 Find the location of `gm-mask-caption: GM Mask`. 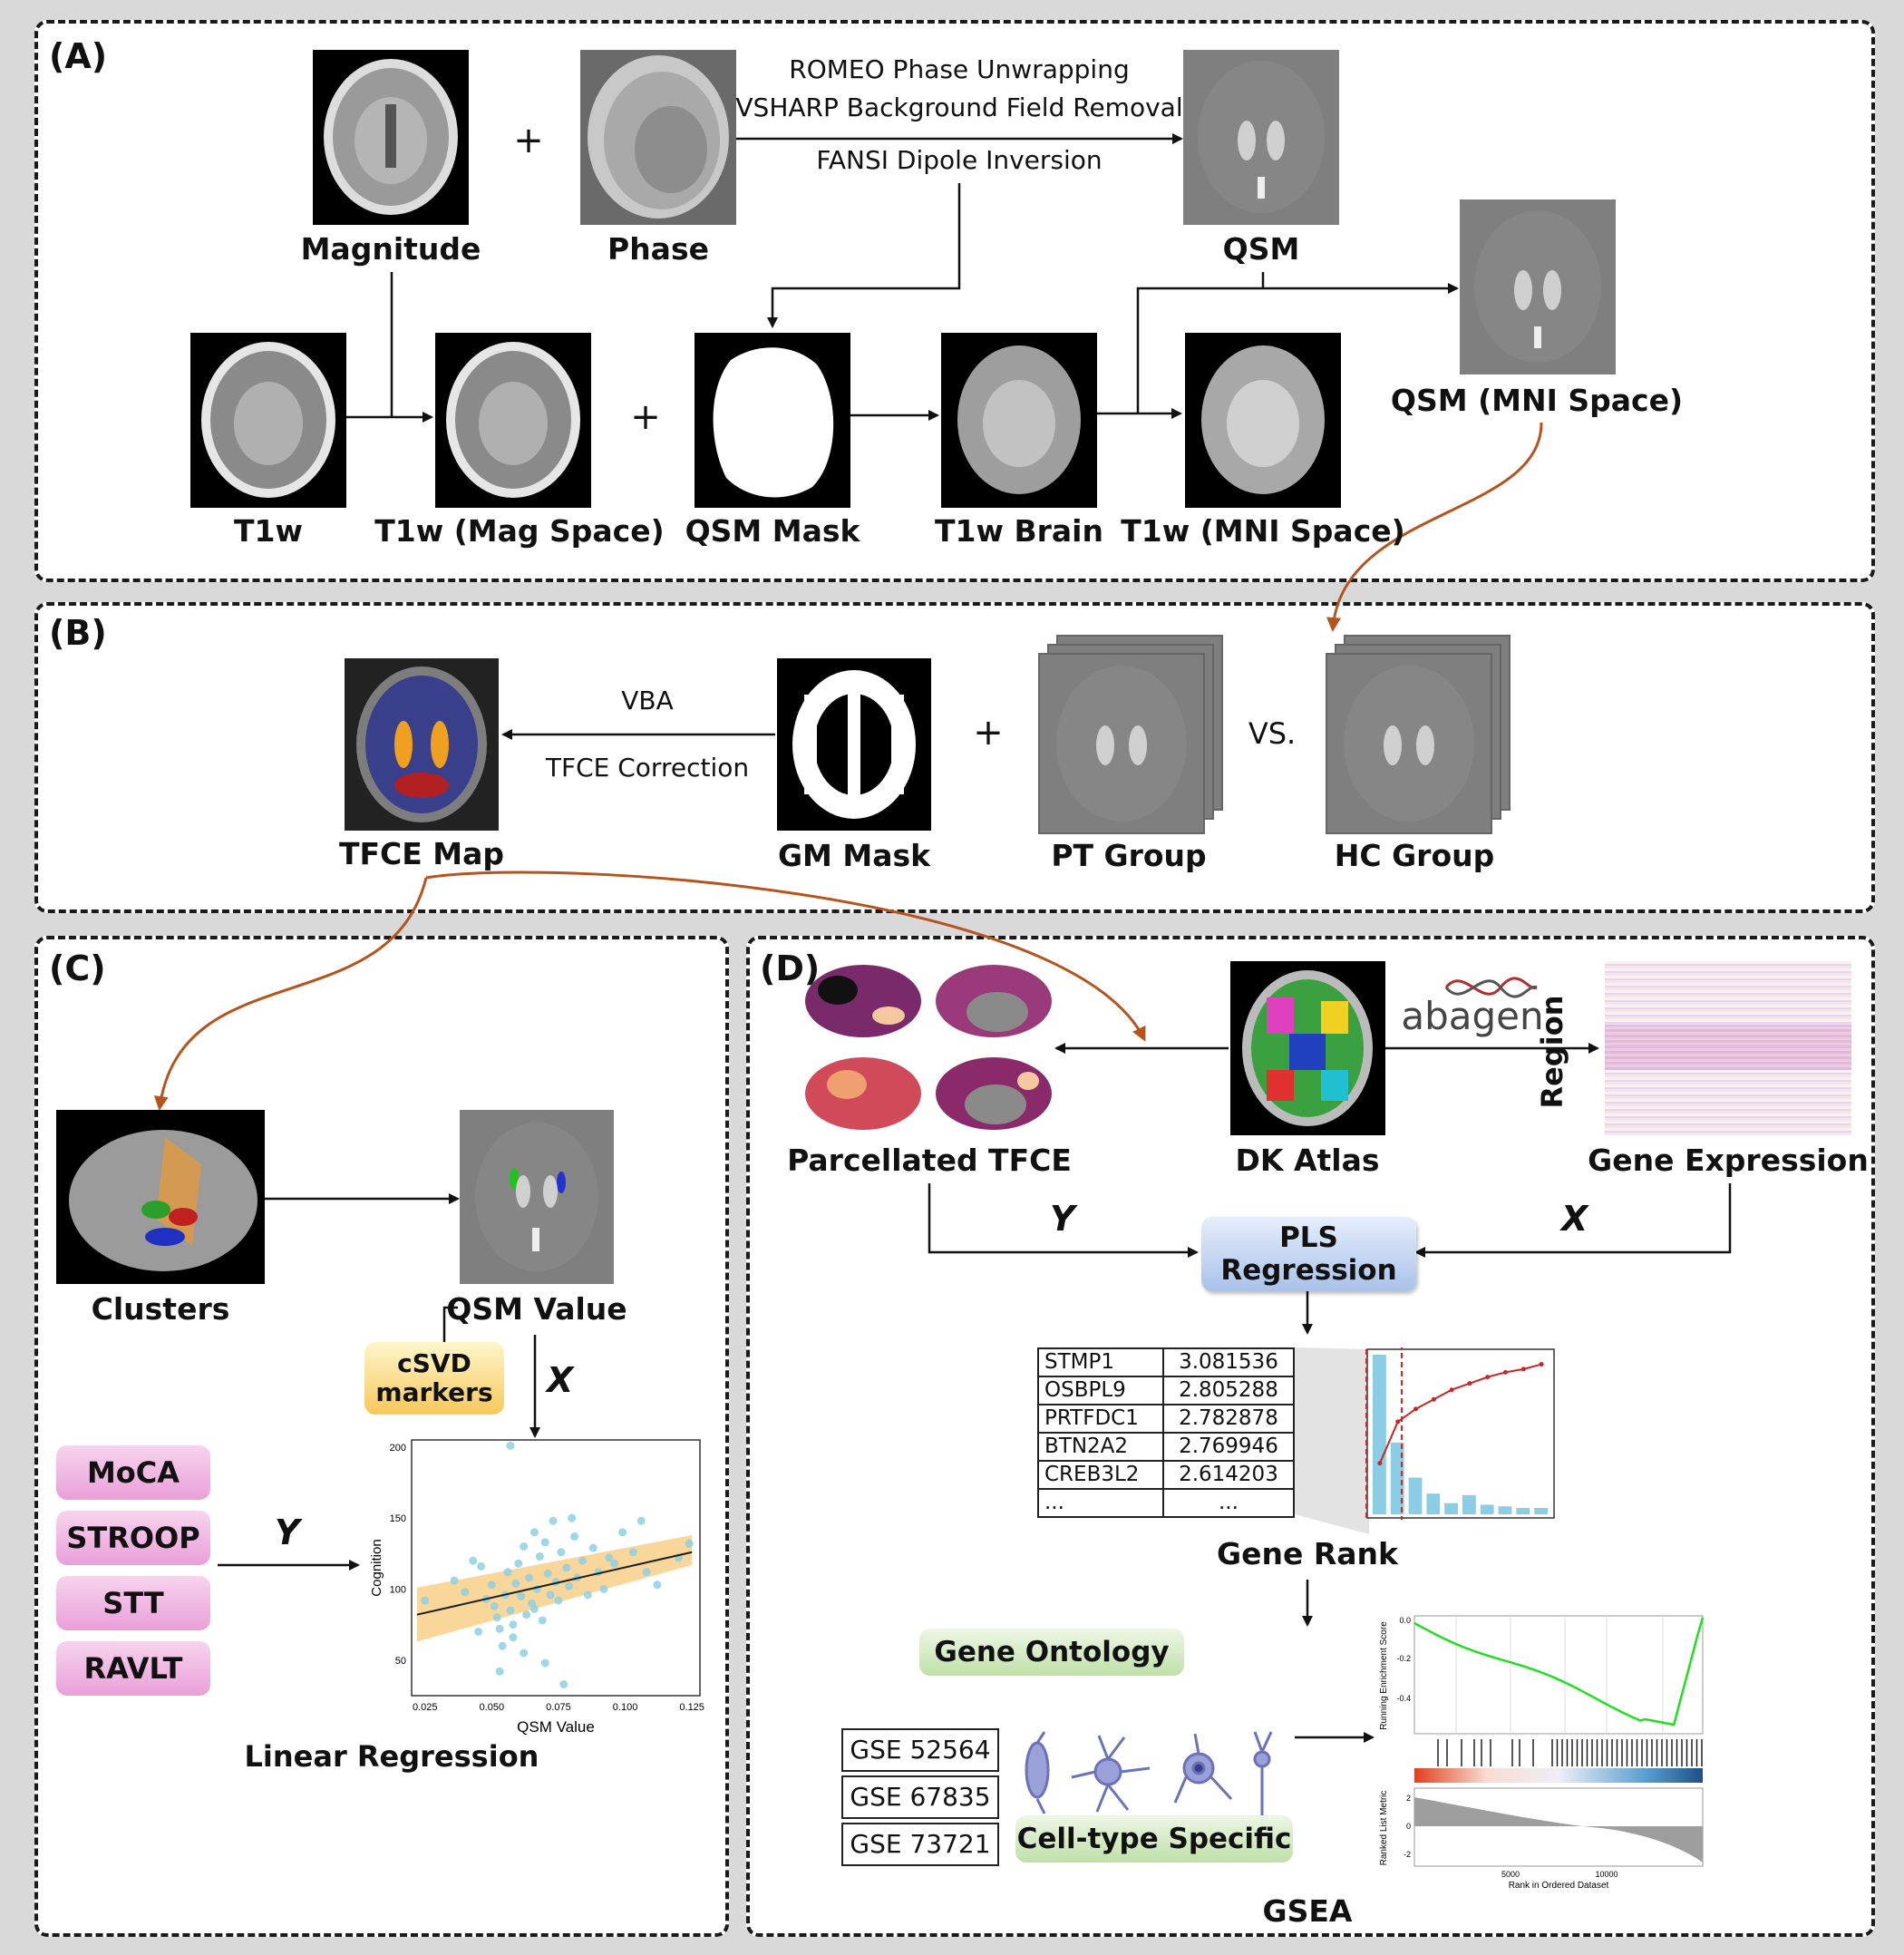

gm-mask-caption: GM Mask is located at coordinates (854, 855).